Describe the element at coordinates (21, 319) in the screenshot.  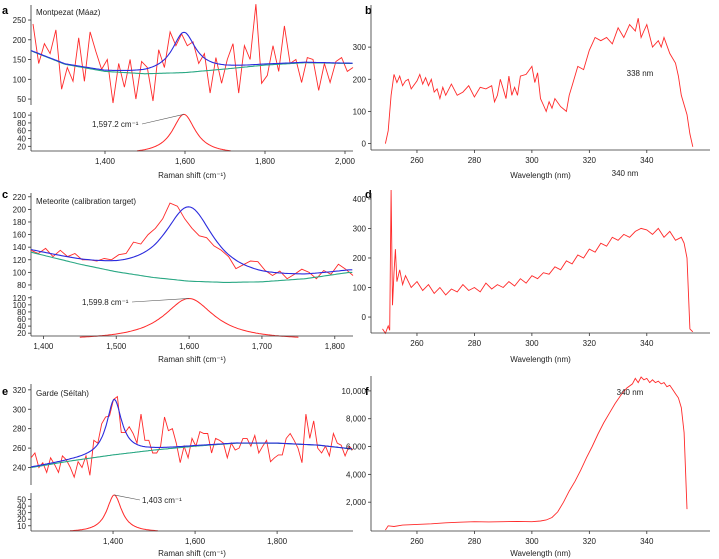
I see `yticks-lower-y-tick-label: 60` at that location.